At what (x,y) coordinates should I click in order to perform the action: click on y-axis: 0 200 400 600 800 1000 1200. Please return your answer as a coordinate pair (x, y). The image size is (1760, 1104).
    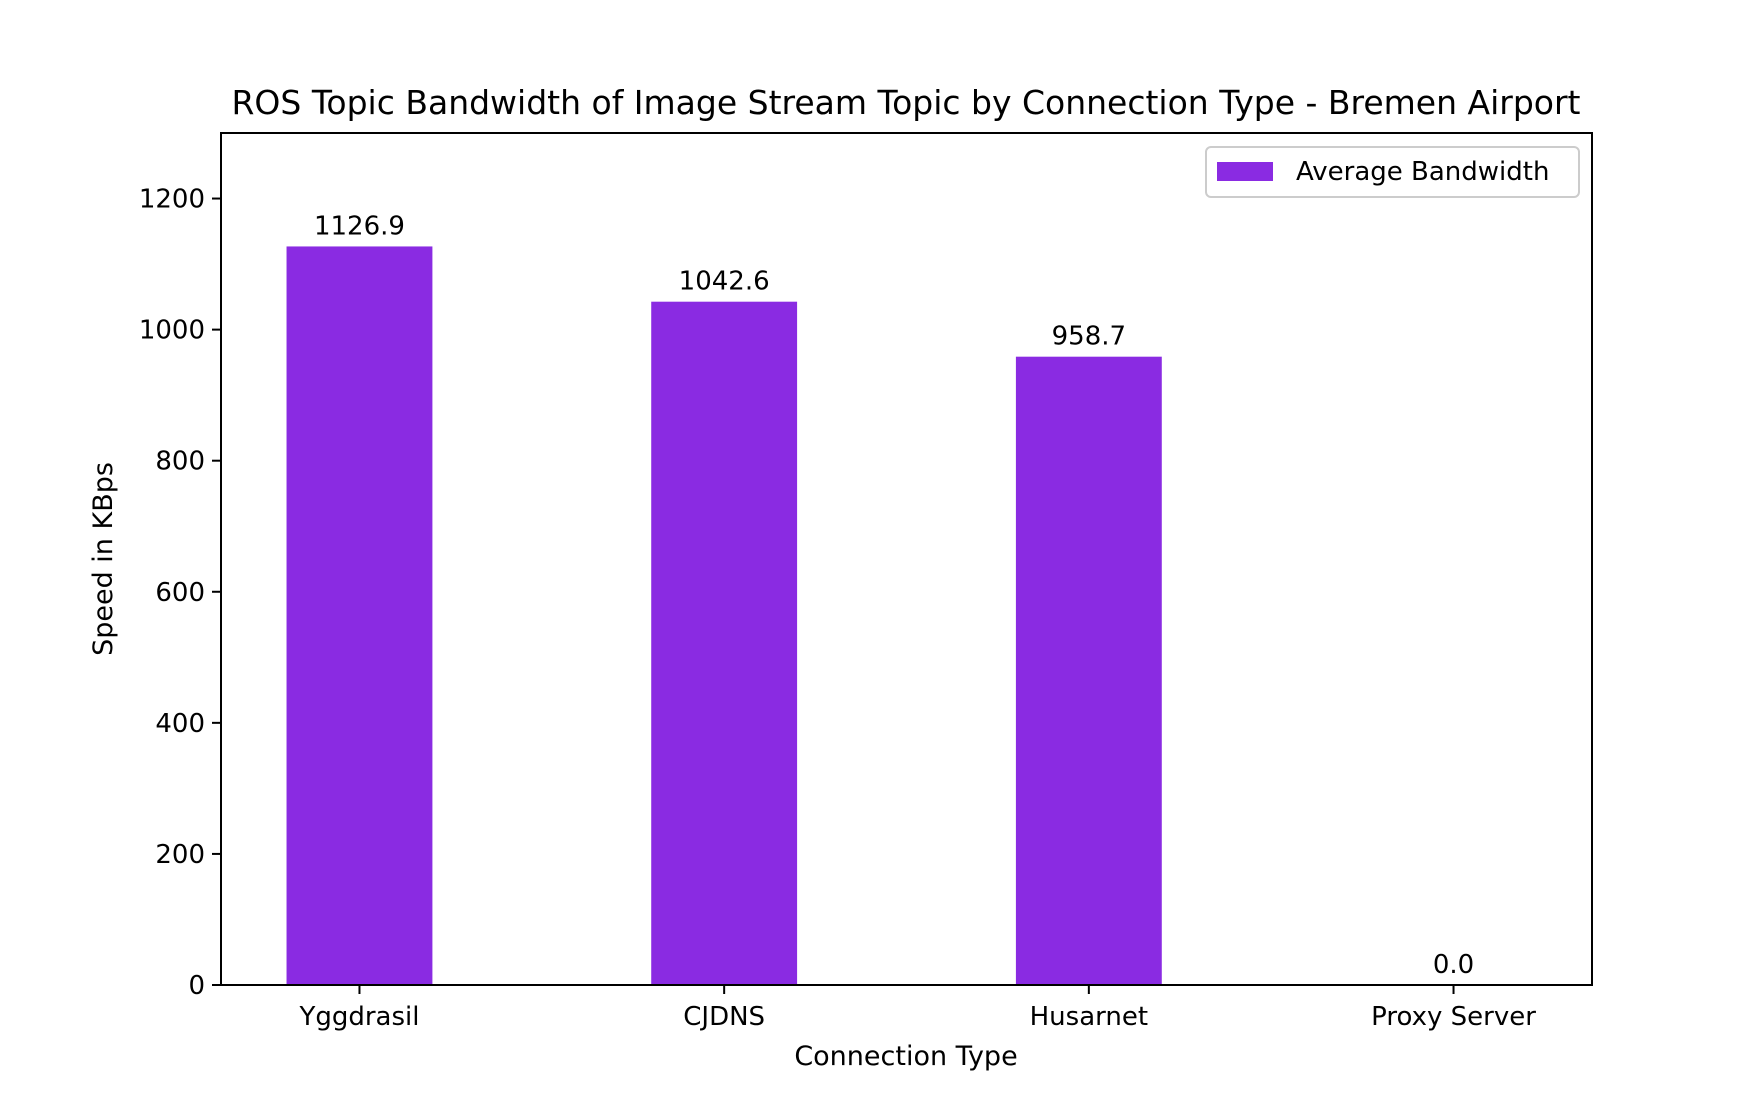
    Looking at the image, I should click on (180, 593).